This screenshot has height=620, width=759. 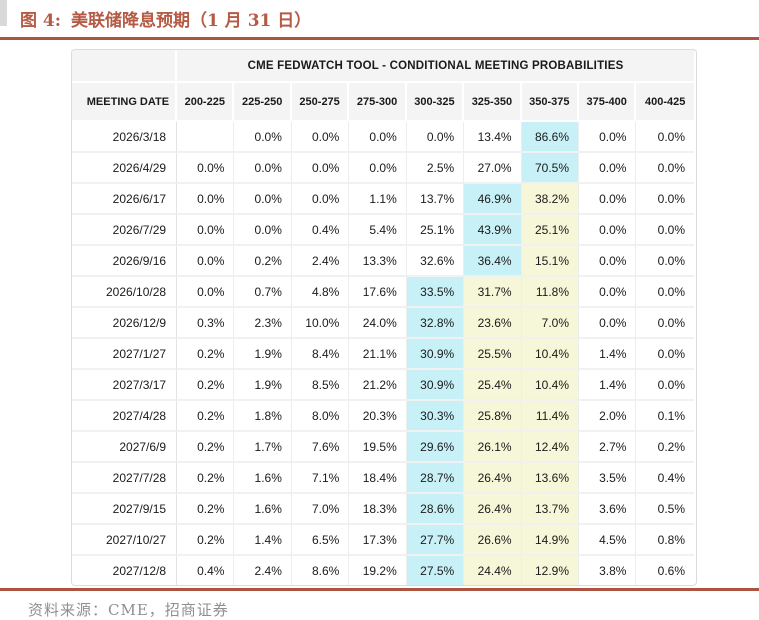 What do you see at coordinates (665, 540) in the screenshot?
I see `probability-cell: 0.8%` at bounding box center [665, 540].